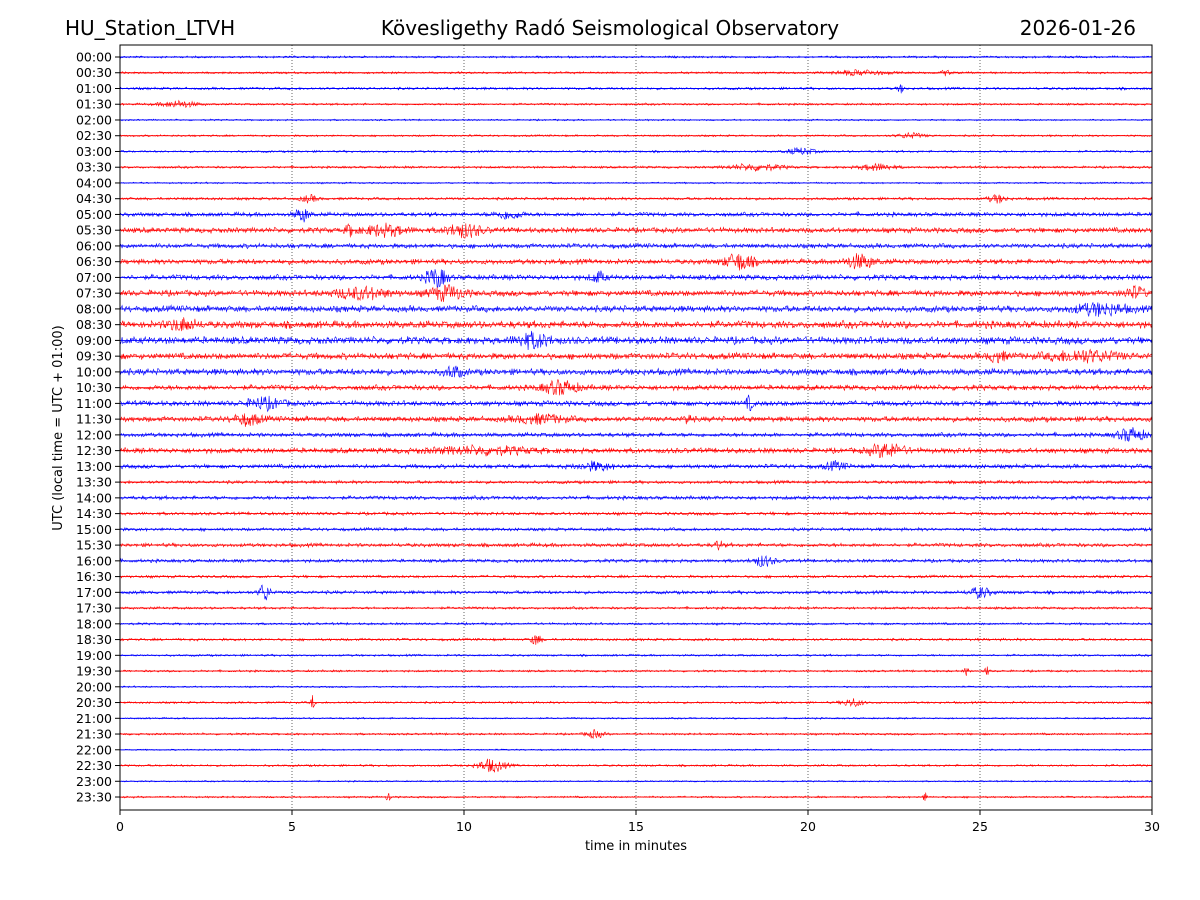  What do you see at coordinates (94, 655) in the screenshot?
I see `y-tick-label: 19:00` at bounding box center [94, 655].